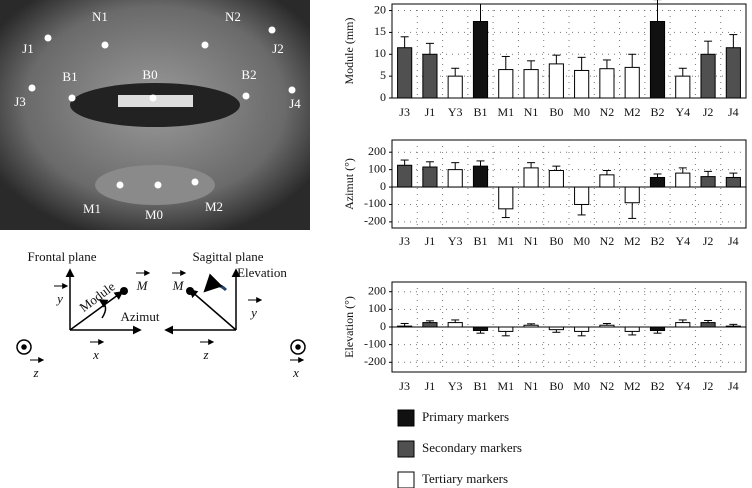 The width and height of the screenshot is (752, 488). Describe the element at coordinates (377, 168) in the screenshot. I see `y-tick-label: 100` at that location.